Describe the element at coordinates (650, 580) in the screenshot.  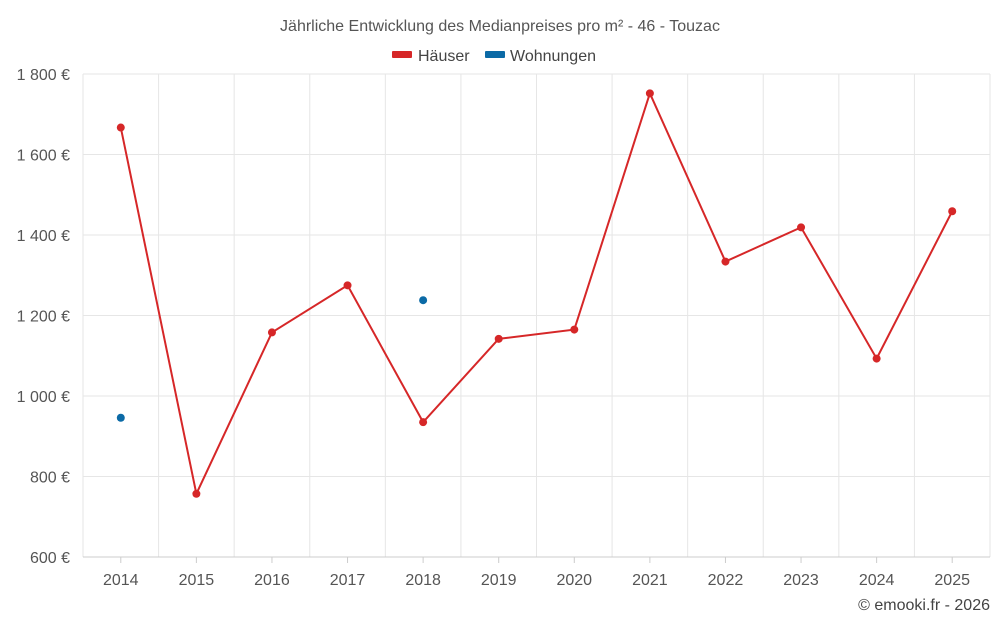
I see `x-tick-label: 2021` at that location.